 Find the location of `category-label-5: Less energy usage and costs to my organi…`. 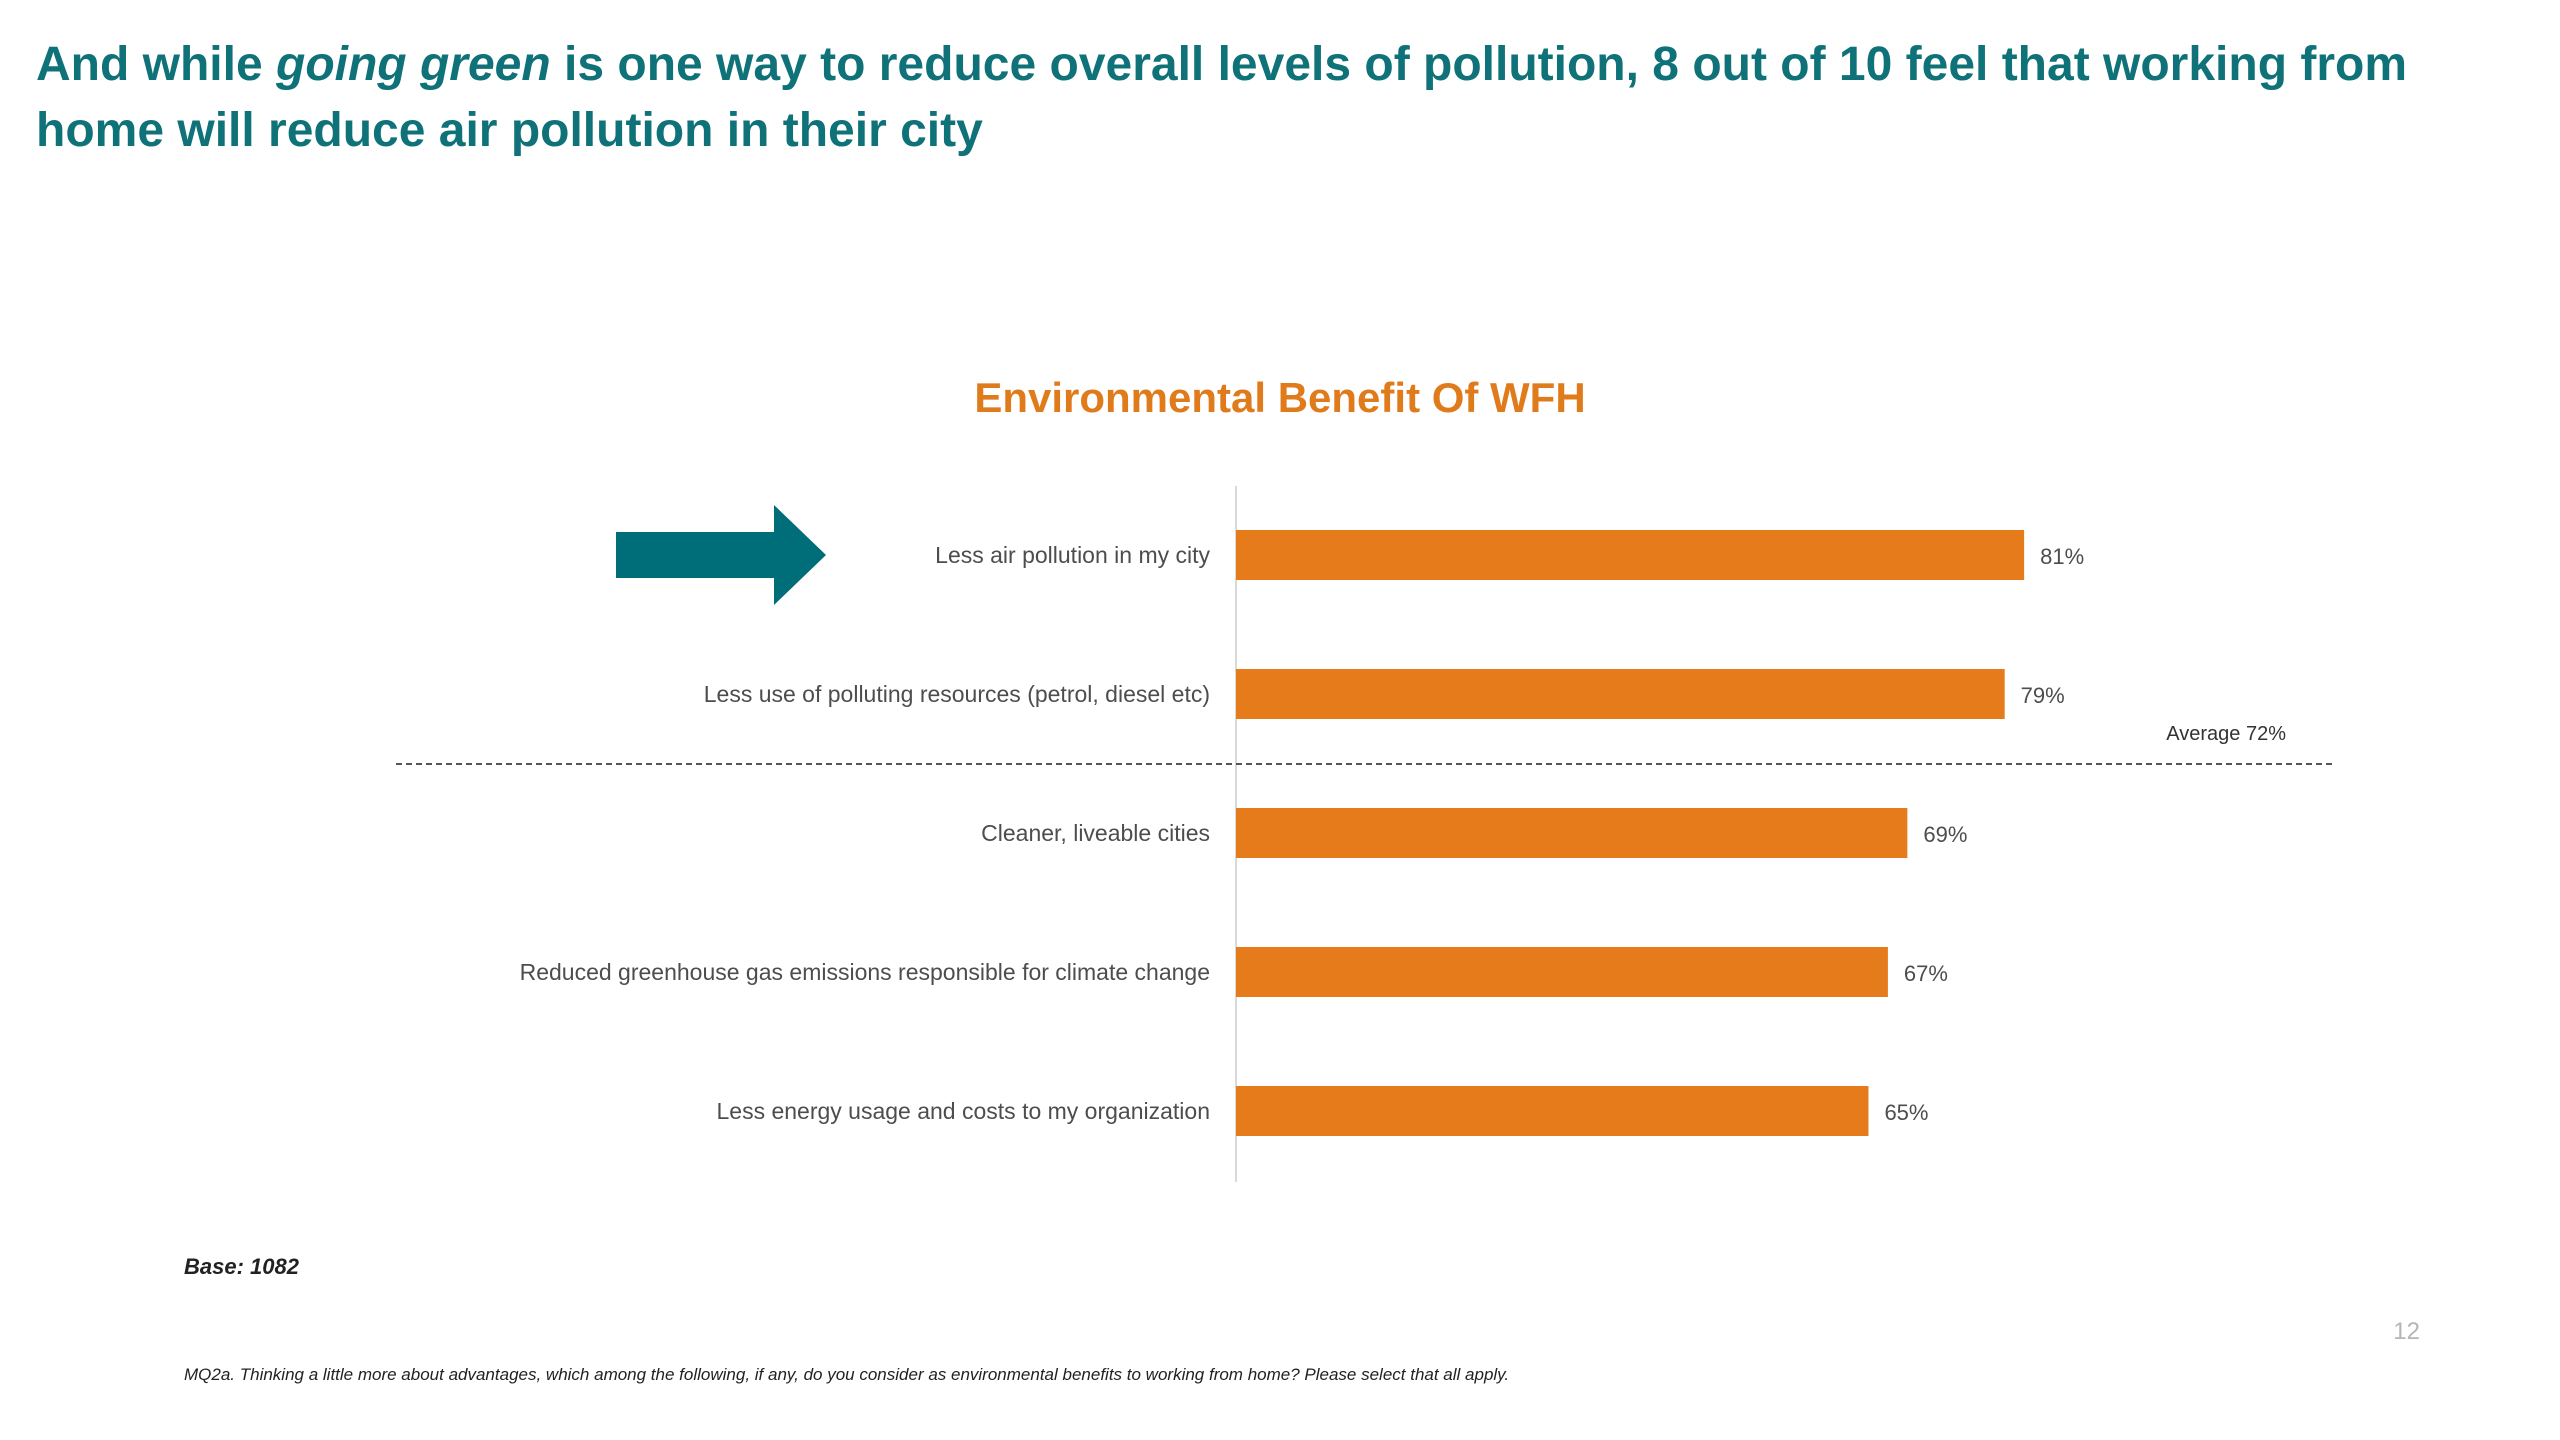

category-label-5: Less energy usage and costs to my organi… is located at coordinates (963, 1111).